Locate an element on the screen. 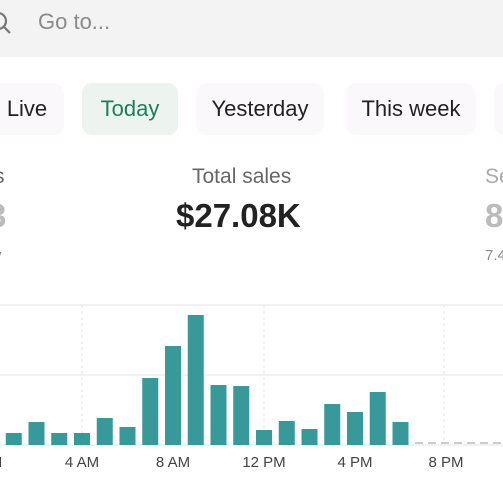 The height and width of the screenshot is (481, 503). x-tick-label: 4 PM is located at coordinates (354, 462).